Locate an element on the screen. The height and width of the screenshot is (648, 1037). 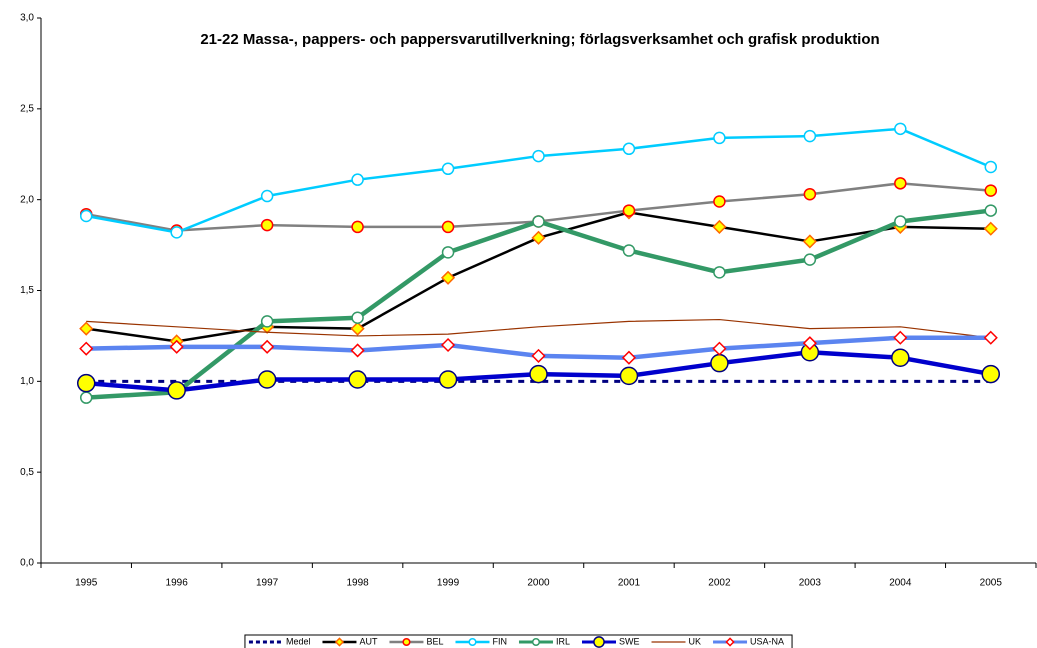
legend-label: FIN is located at coordinates (499, 641).